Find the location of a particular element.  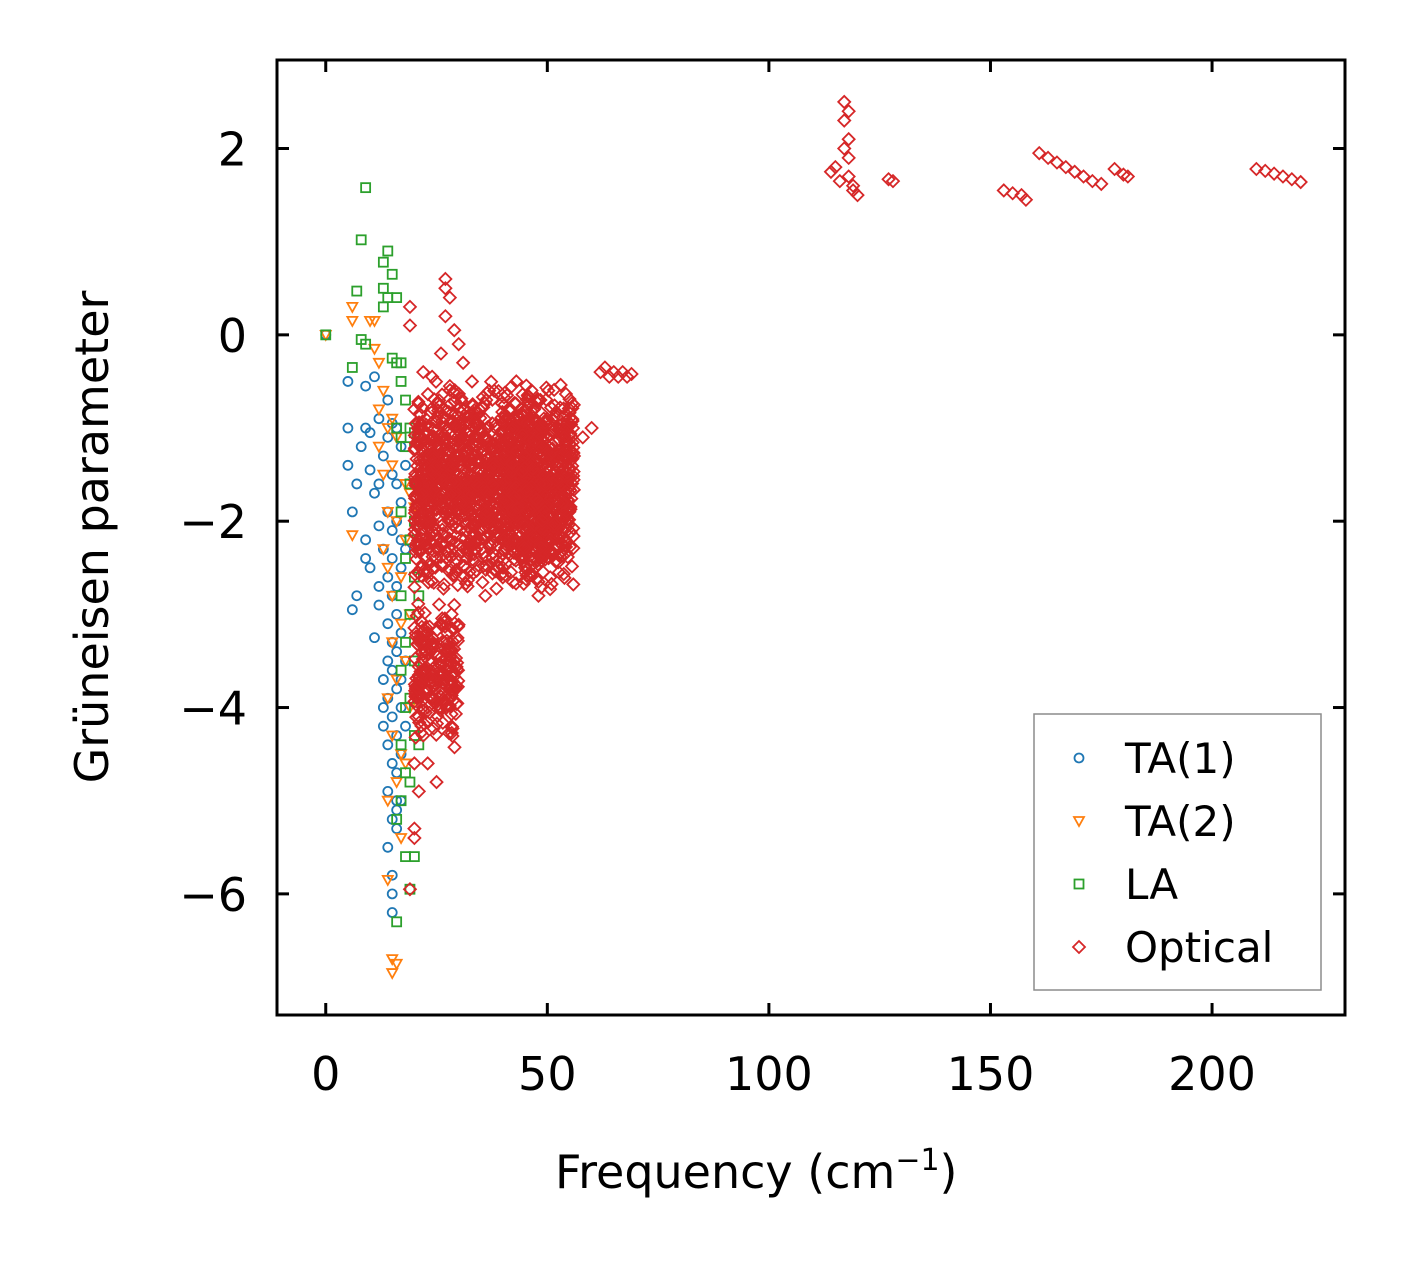

legend-label: LA is located at coordinates (1151, 884).